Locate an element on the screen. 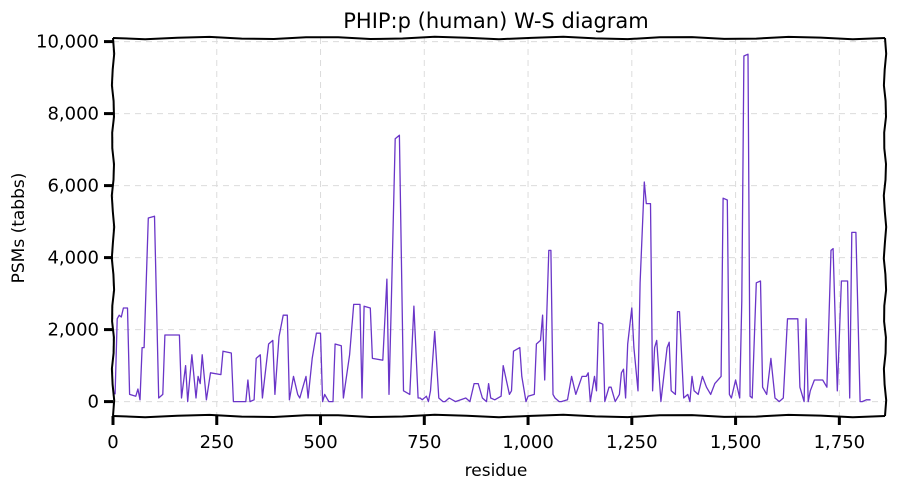  y-tick-label: 10,000 is located at coordinates (67, 42).